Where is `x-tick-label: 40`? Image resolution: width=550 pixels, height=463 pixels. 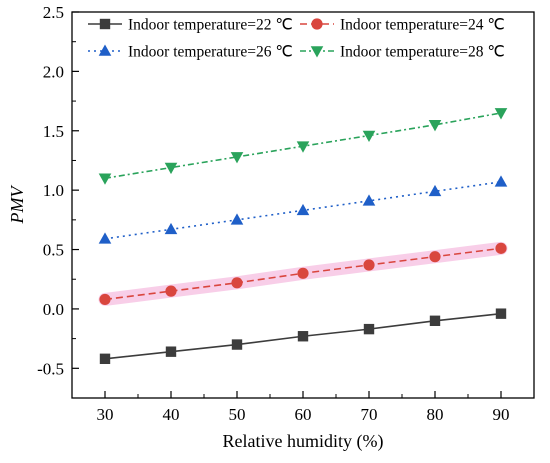 x-tick-label: 40 is located at coordinates (171, 414).